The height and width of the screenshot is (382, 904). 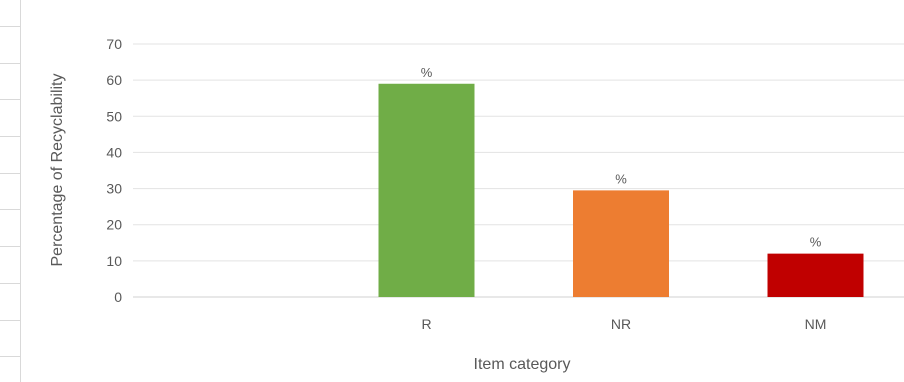 What do you see at coordinates (10, 191) in the screenshot?
I see `spreadsheet-row-strip` at bounding box center [10, 191].